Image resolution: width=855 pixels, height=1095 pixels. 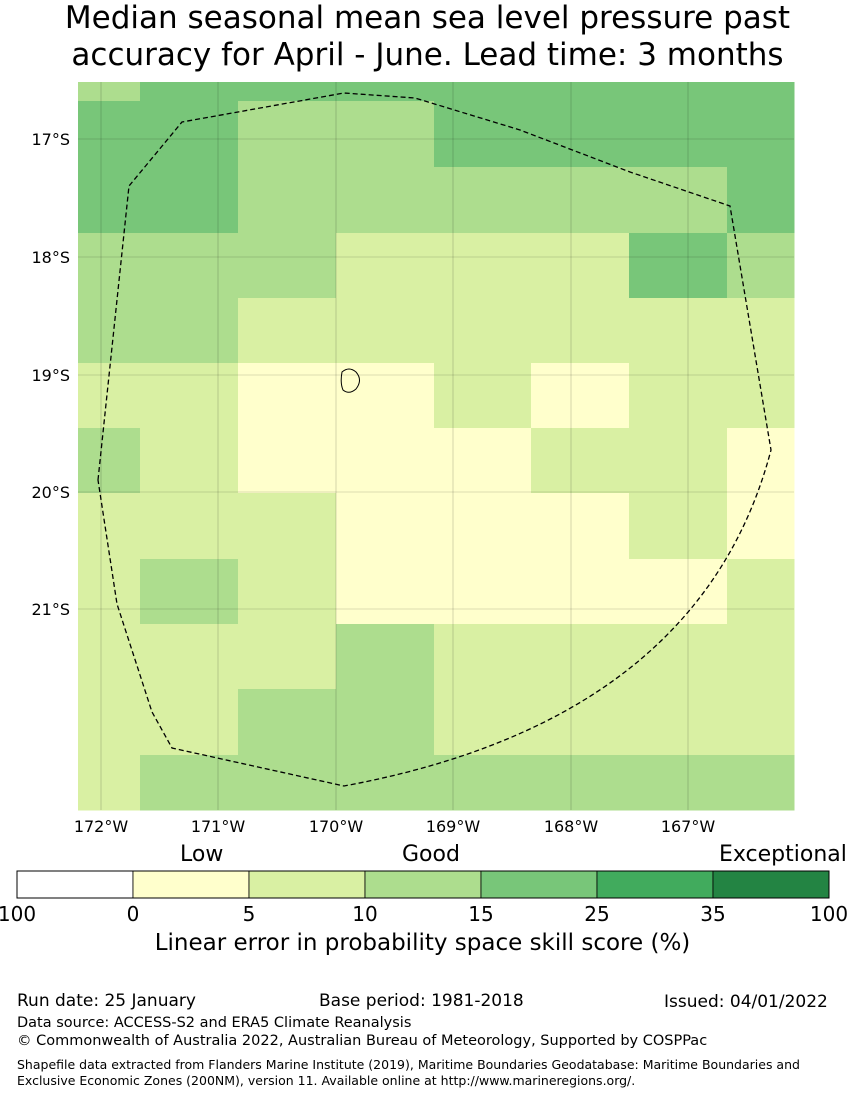 I want to click on colorbar-bins, so click(x=423, y=884).